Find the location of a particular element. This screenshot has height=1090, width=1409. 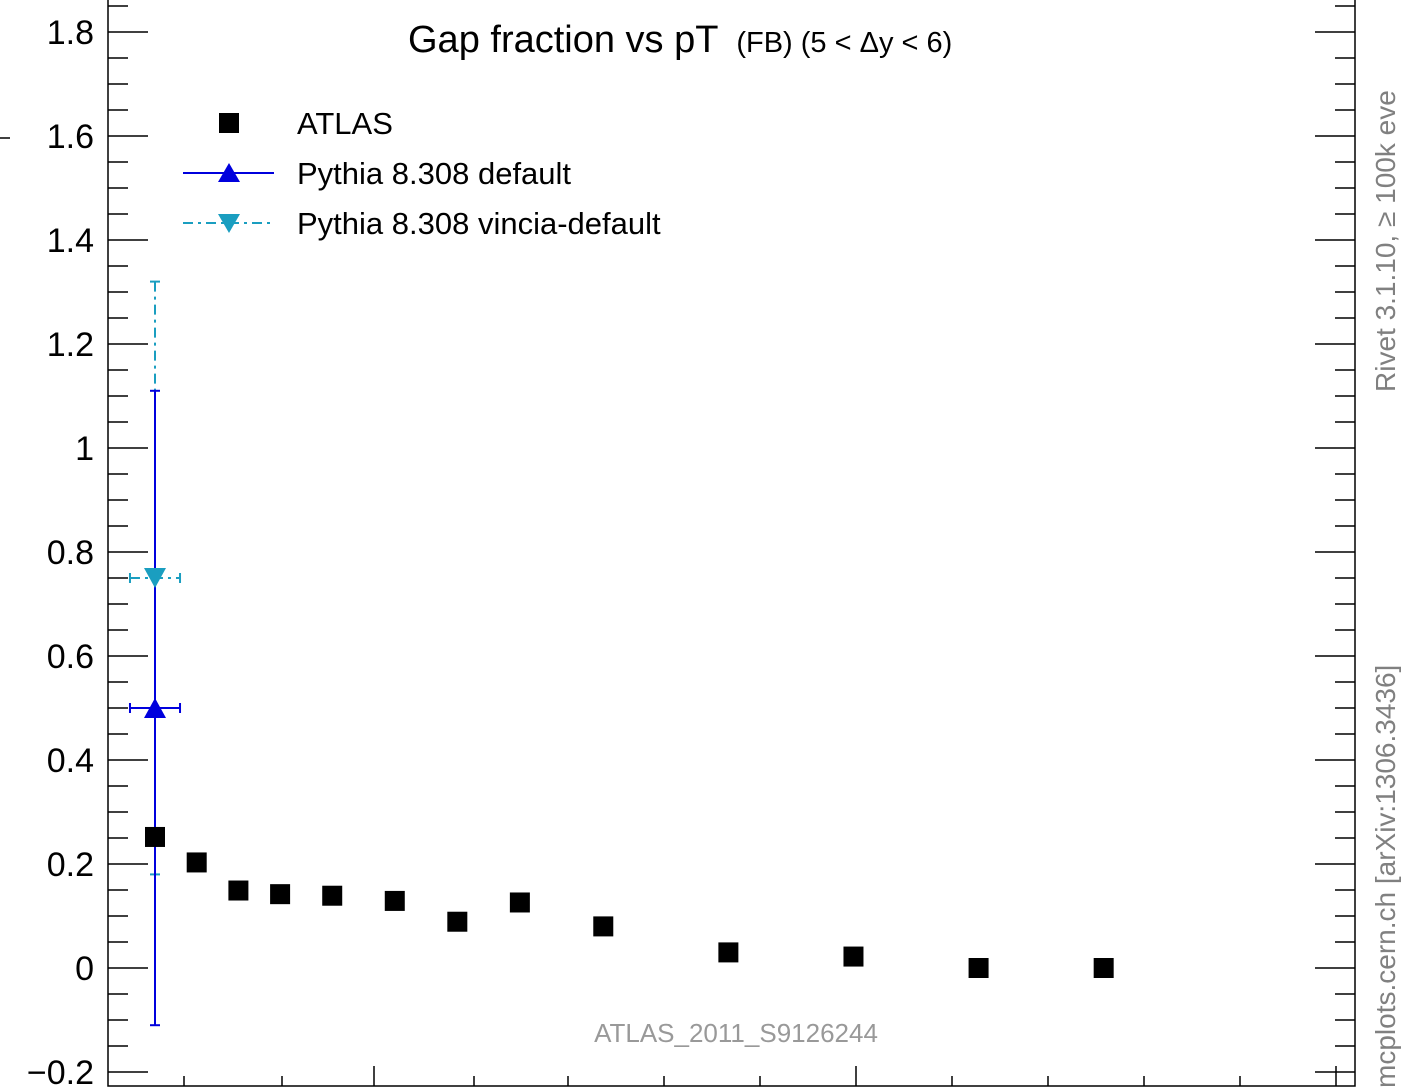

y-tick-label: 1.2 is located at coordinates (70, 345).